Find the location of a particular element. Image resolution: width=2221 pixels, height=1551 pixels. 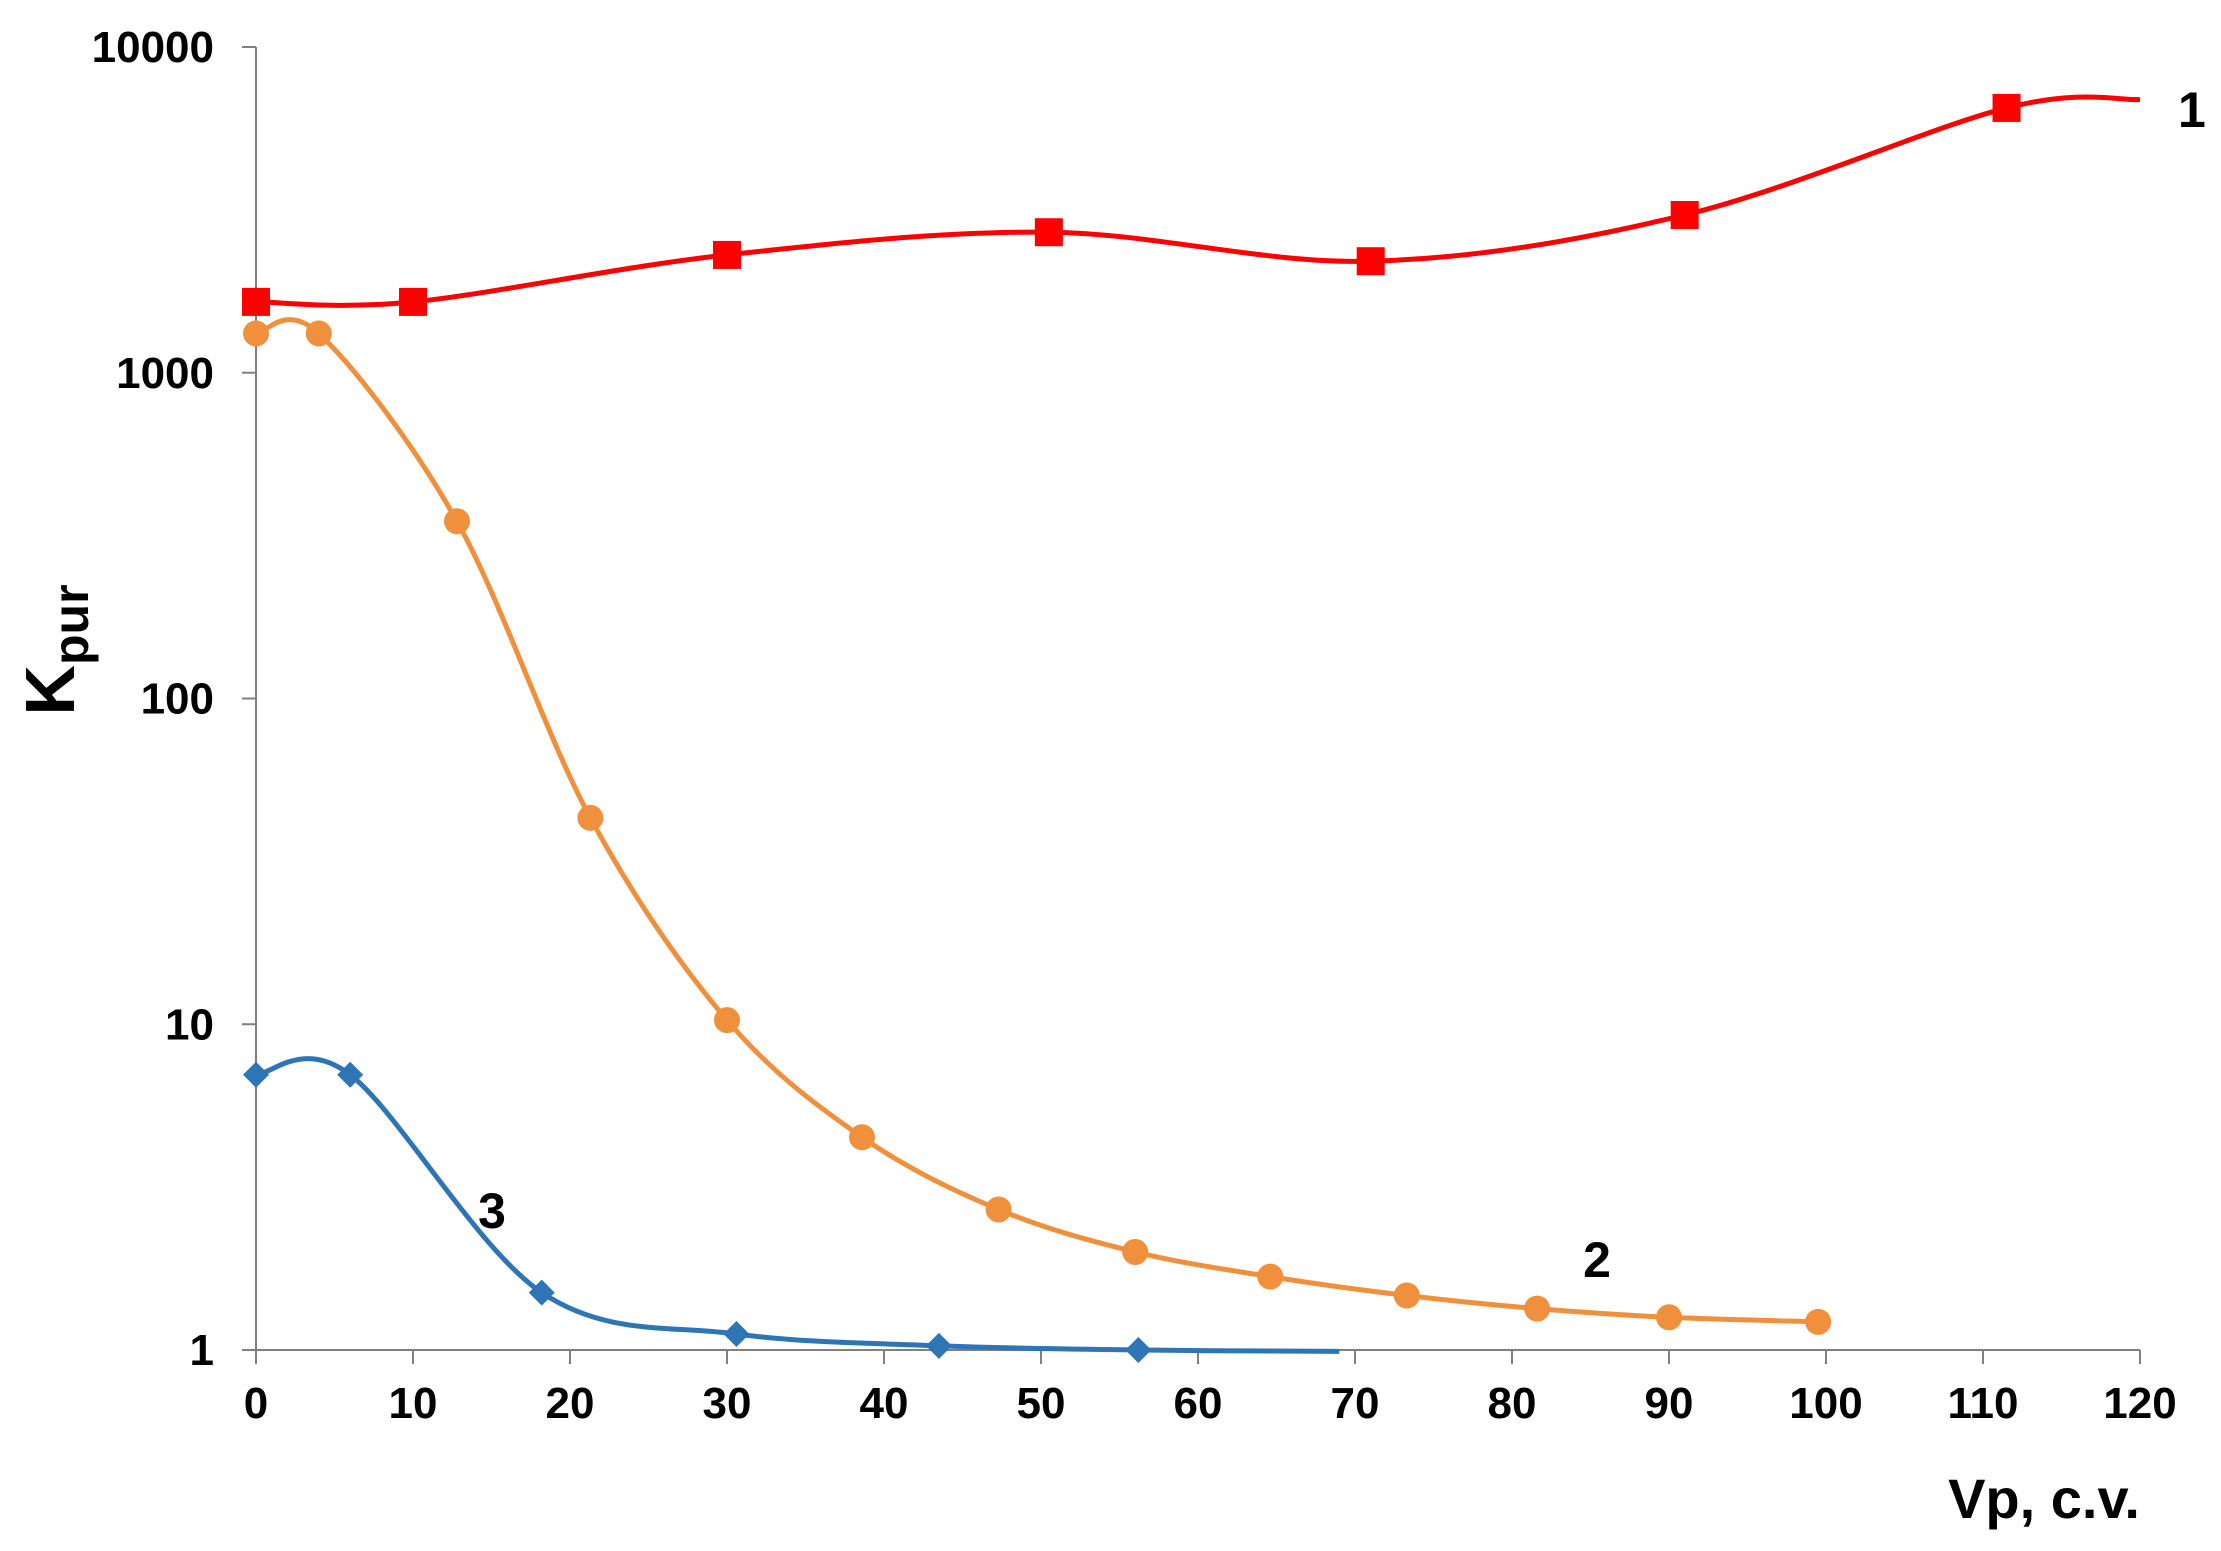

y-tick-label: 100 is located at coordinates (177, 699).